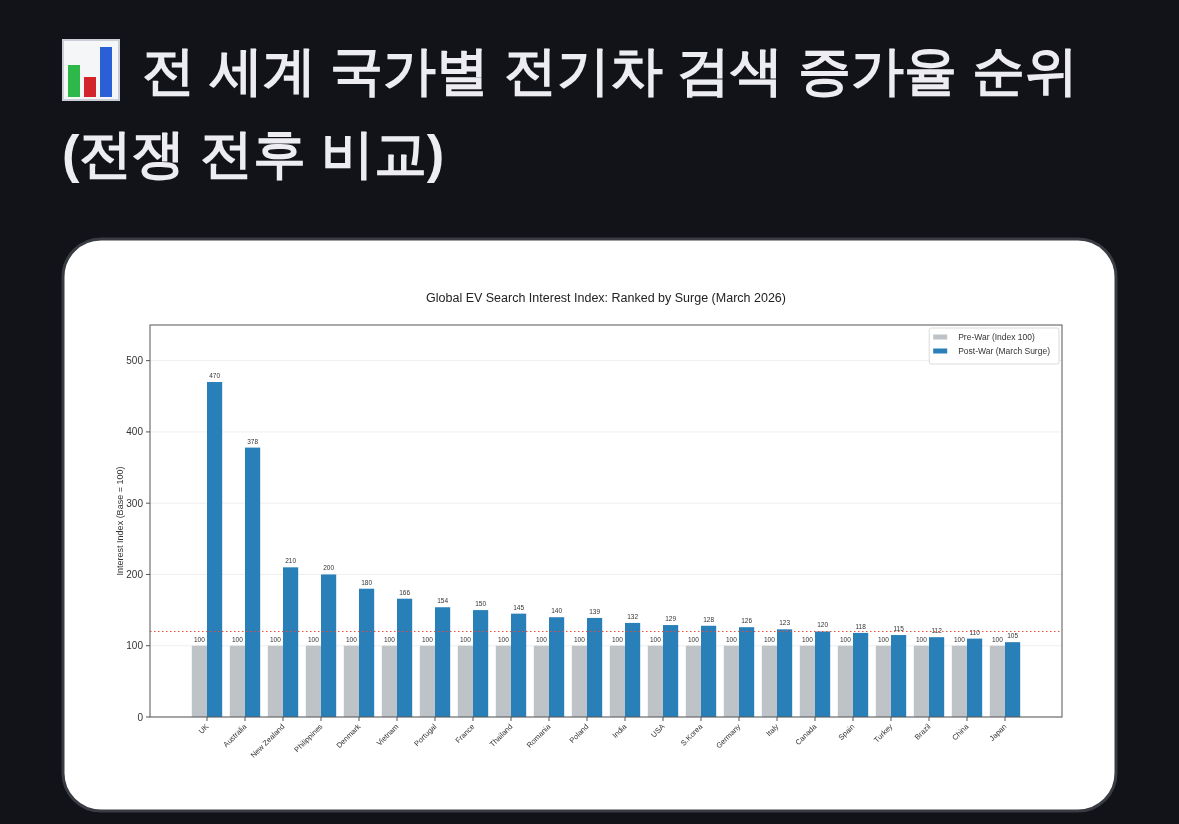  I want to click on legend-label: Post-War (March Surge), so click(1004, 351).